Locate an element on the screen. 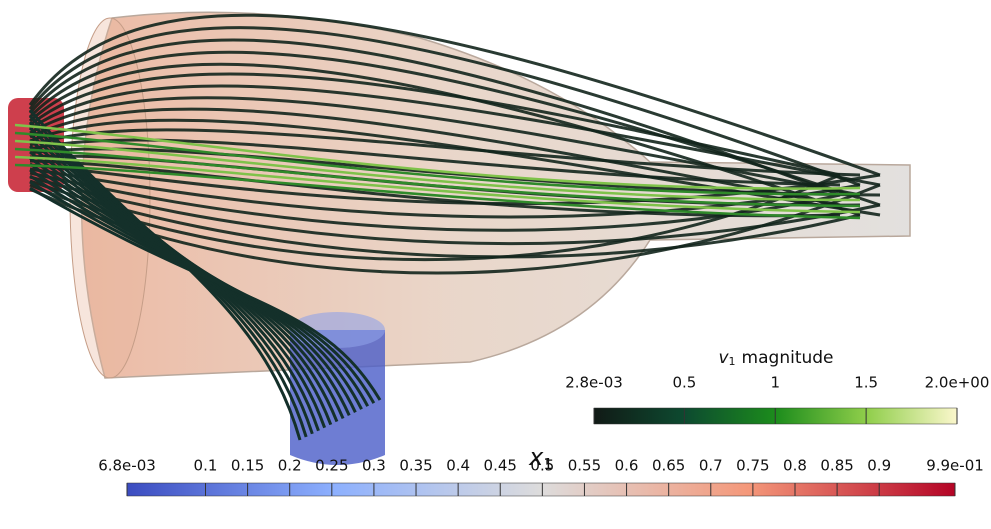 The width and height of the screenshot is (991, 529). tick-label: 0.1 is located at coordinates (206, 466).